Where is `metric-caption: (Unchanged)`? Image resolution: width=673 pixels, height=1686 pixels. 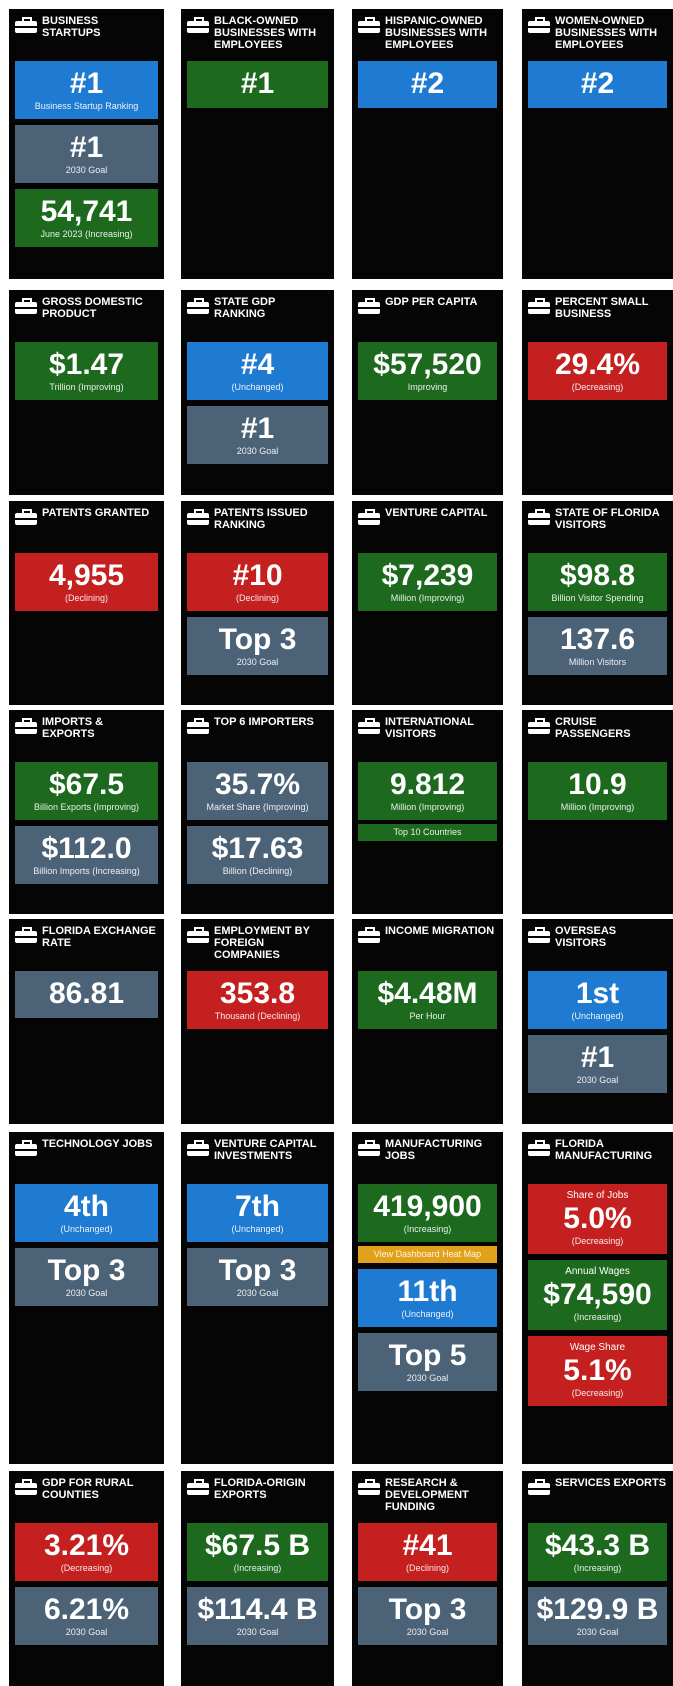 metric-caption: (Unchanged) is located at coordinates (427, 1314).